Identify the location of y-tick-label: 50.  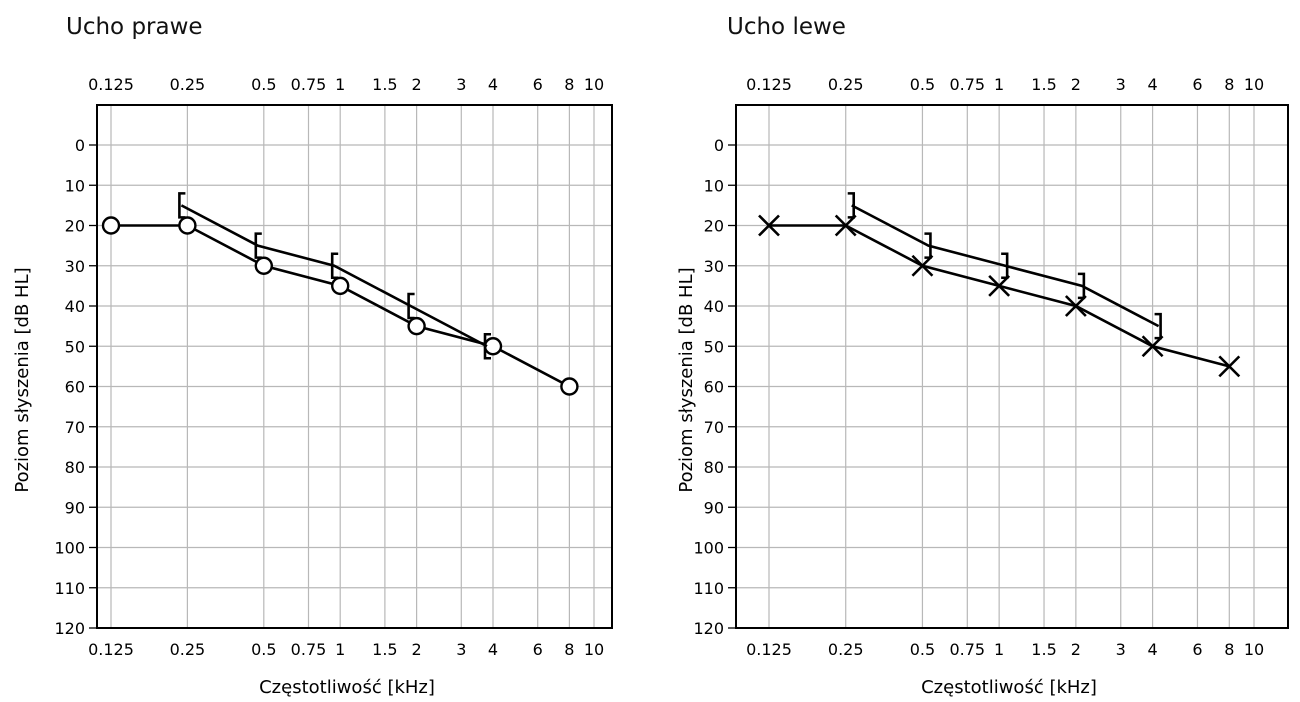
(714, 346).